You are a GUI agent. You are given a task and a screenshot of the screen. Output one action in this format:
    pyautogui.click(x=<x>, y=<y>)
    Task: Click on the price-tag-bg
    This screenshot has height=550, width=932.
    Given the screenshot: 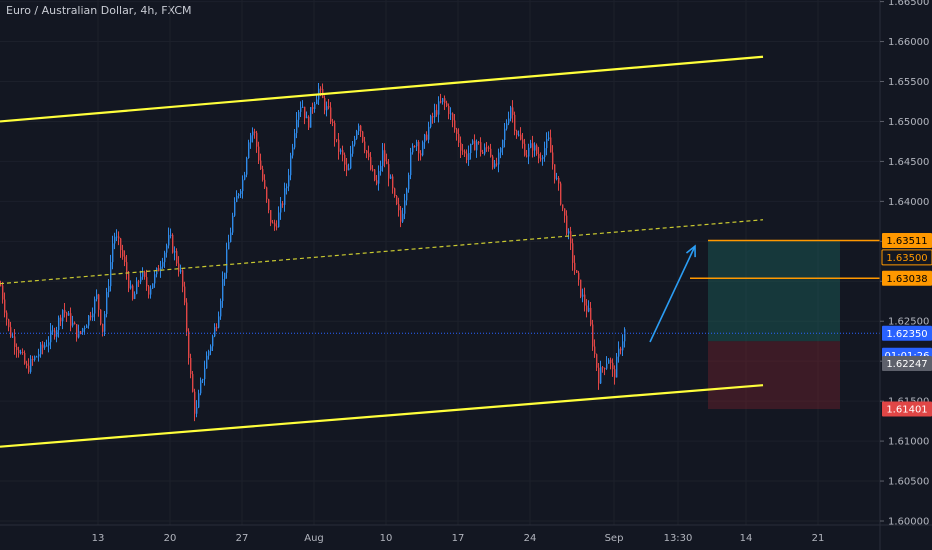 What is the action you would take?
    pyautogui.click(x=907, y=363)
    